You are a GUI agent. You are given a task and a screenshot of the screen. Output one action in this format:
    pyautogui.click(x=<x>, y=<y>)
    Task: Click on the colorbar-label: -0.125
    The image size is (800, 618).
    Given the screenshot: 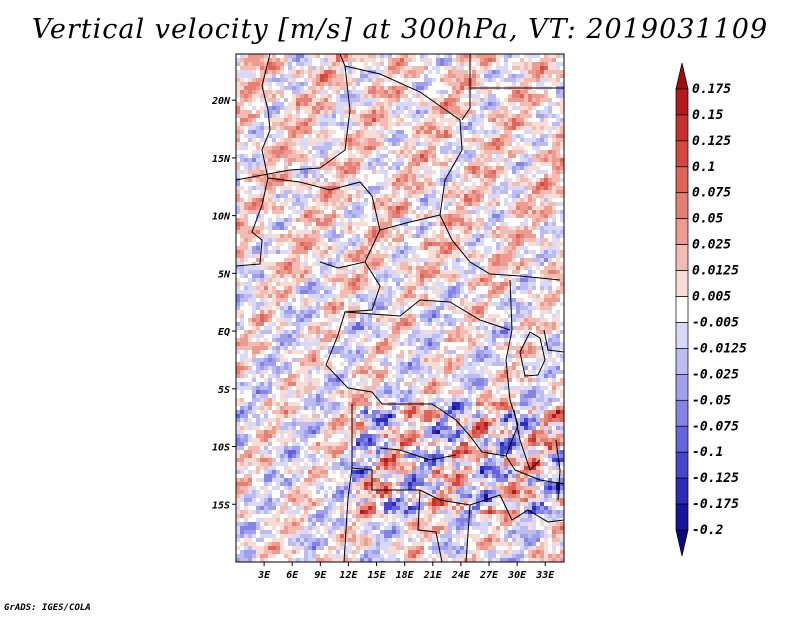 What is the action you would take?
    pyautogui.click(x=715, y=478)
    